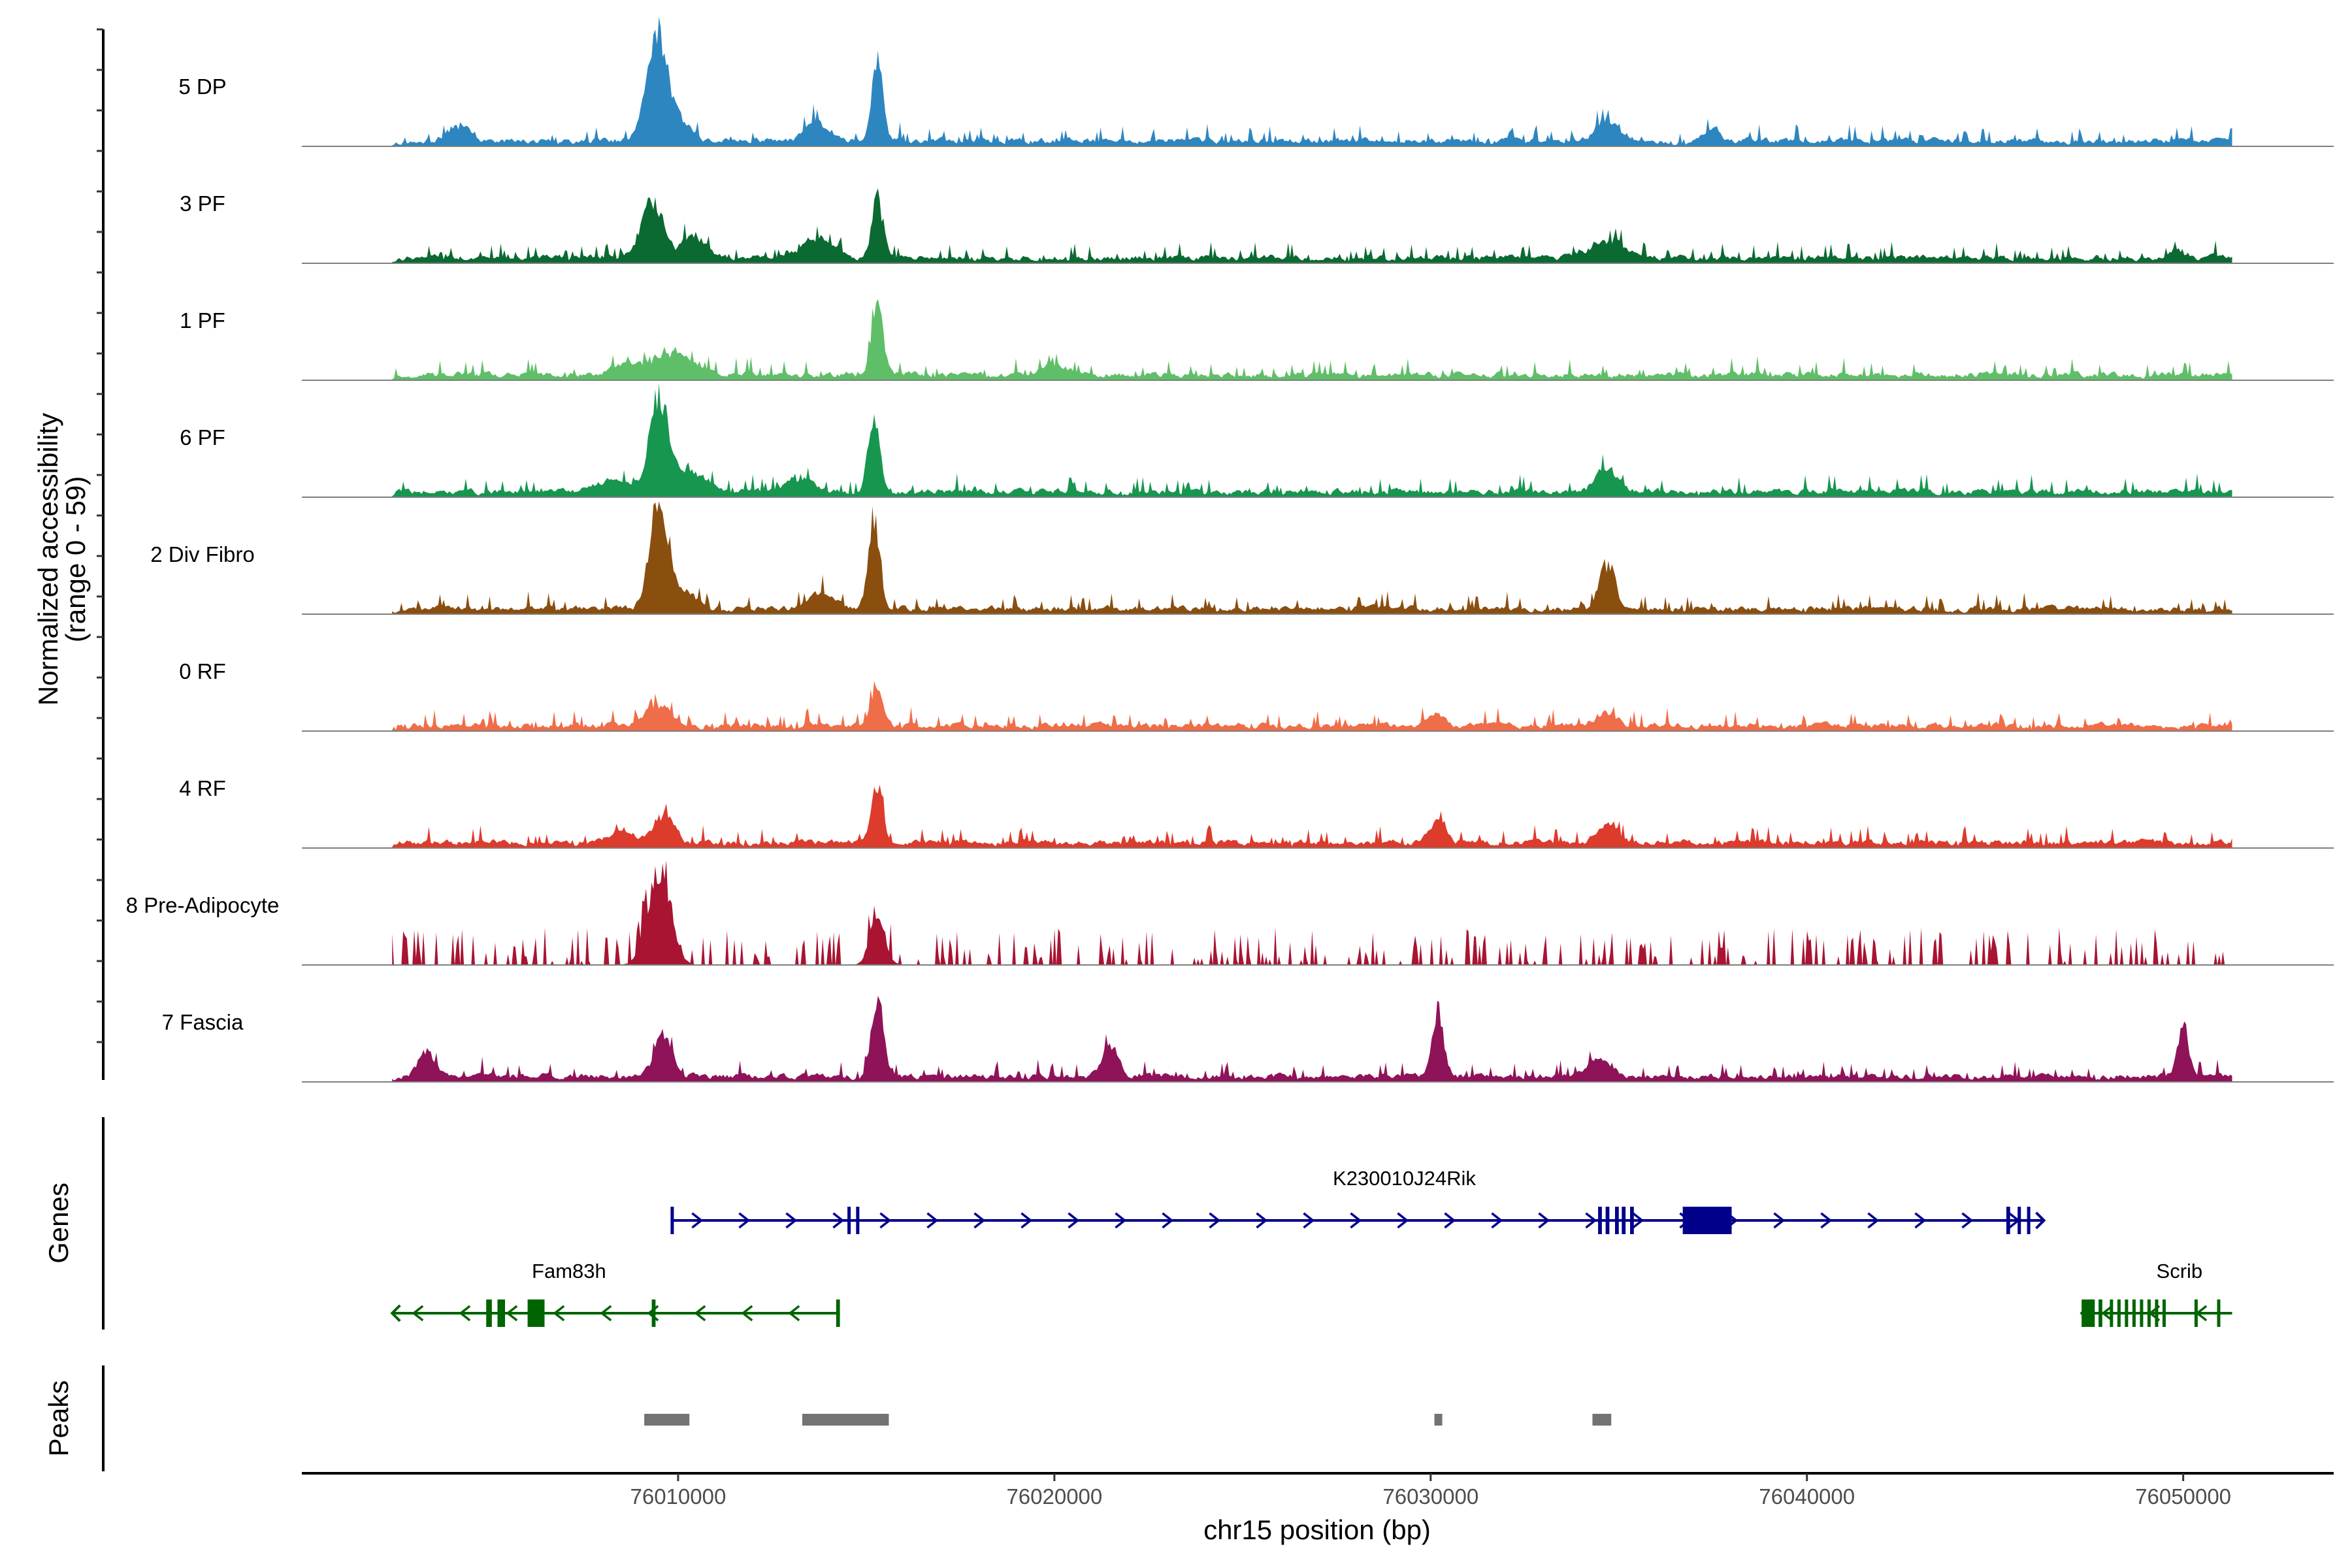 The height and width of the screenshot is (1568, 2352). I want to click on track-5-dp: 5 DP, so click(1256, 81).